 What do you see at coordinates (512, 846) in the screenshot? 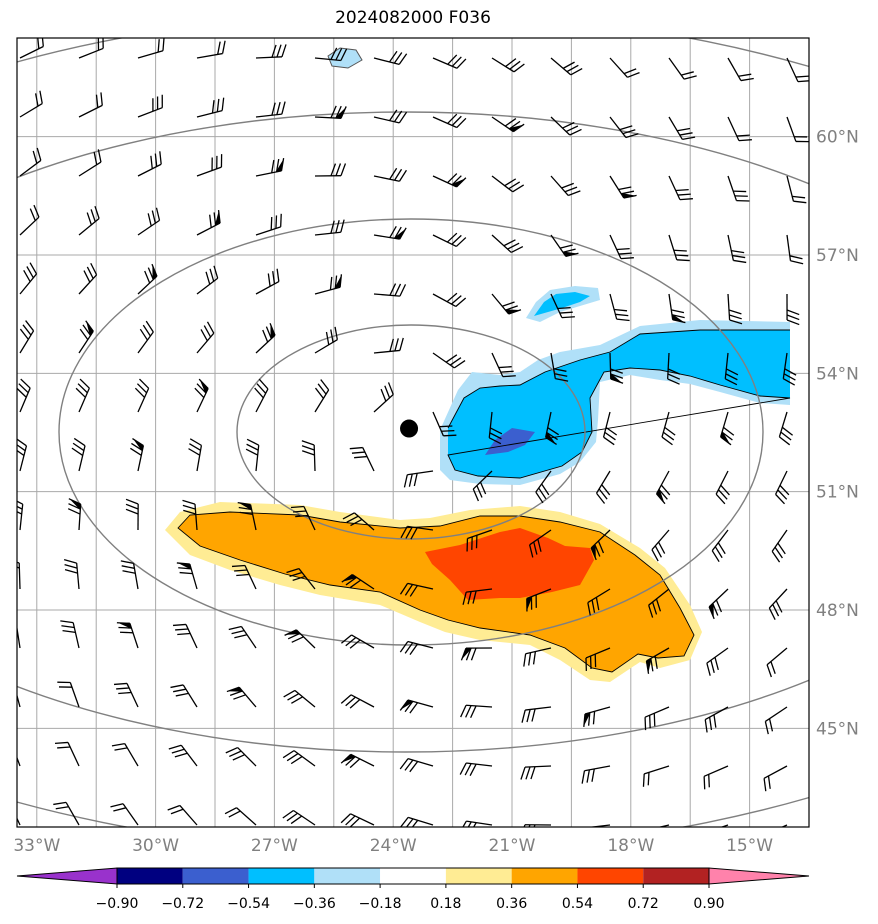
I see `lon-tick-label: 21°W` at bounding box center [512, 846].